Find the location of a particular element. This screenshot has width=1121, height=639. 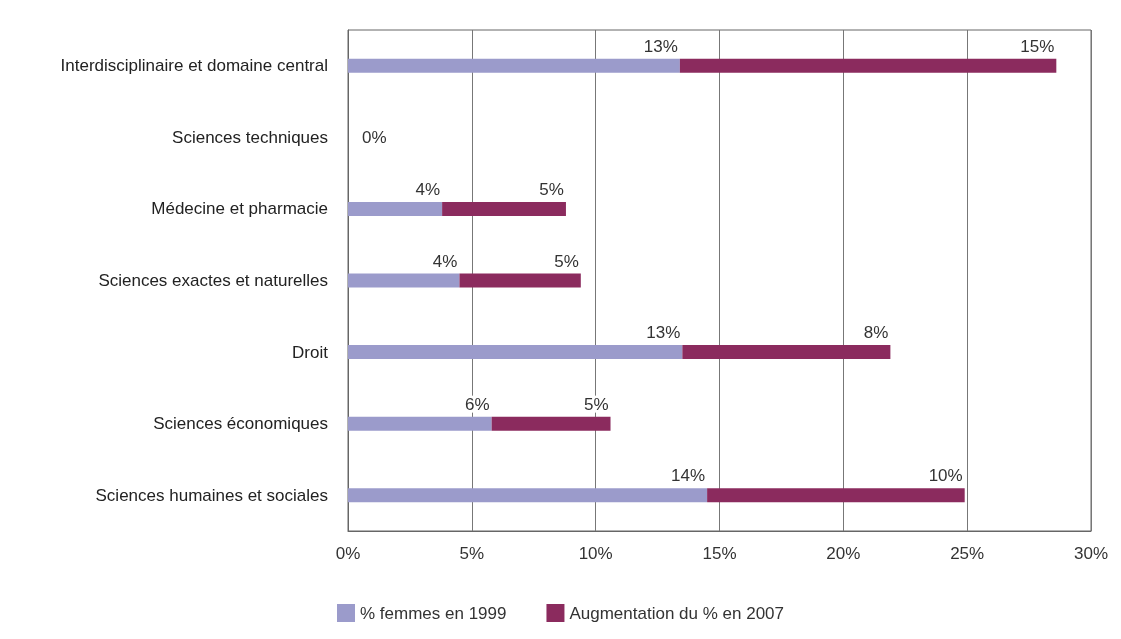

y-tick-label: Sciences exactes et naturelles is located at coordinates (213, 280).